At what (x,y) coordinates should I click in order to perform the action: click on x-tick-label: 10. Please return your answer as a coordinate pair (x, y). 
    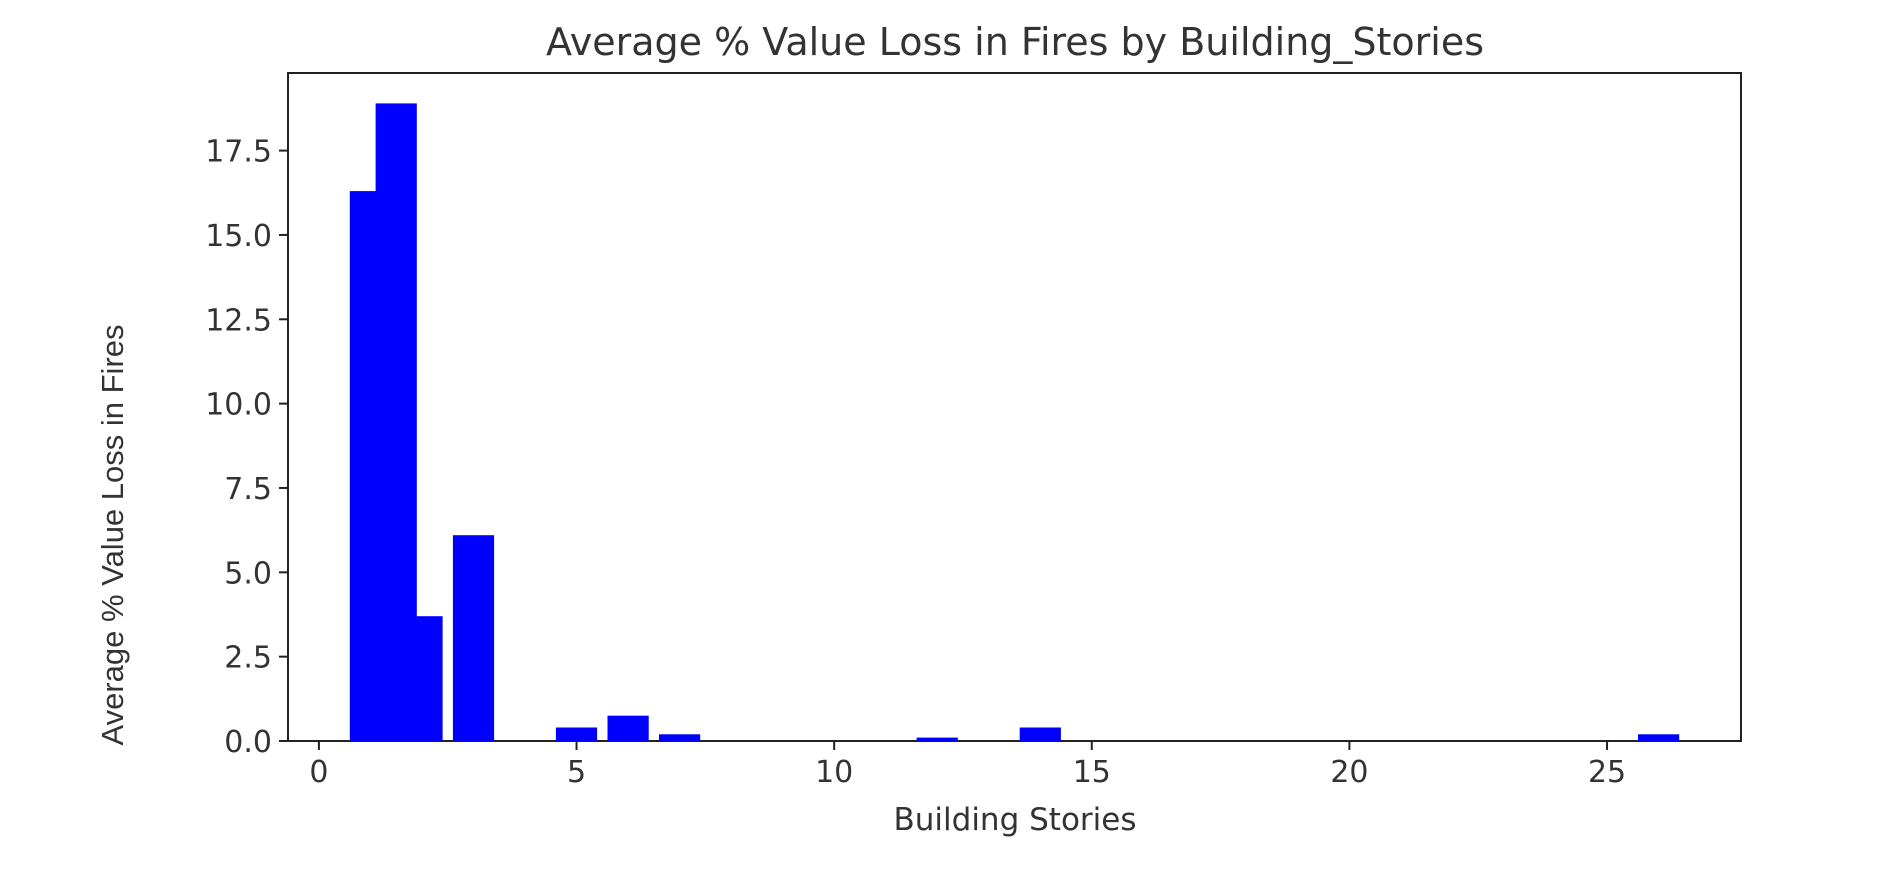
    Looking at the image, I should click on (834, 772).